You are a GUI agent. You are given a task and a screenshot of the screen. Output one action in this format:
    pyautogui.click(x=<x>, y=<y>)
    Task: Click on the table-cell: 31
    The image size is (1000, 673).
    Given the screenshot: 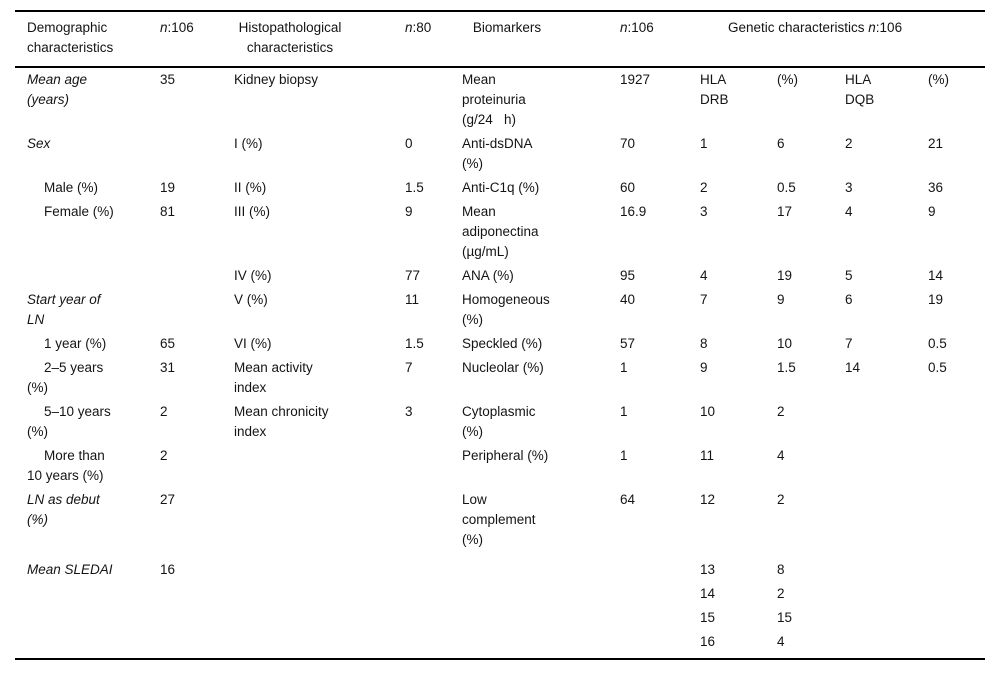 What is the action you would take?
    pyautogui.click(x=168, y=367)
    